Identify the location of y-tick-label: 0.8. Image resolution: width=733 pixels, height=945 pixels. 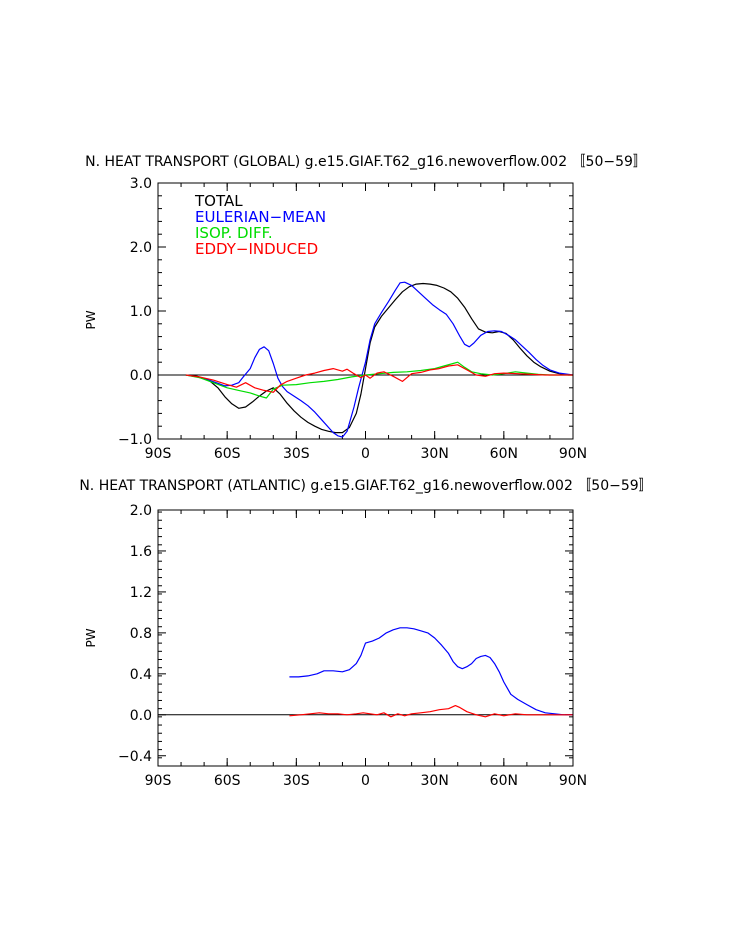
(141, 634).